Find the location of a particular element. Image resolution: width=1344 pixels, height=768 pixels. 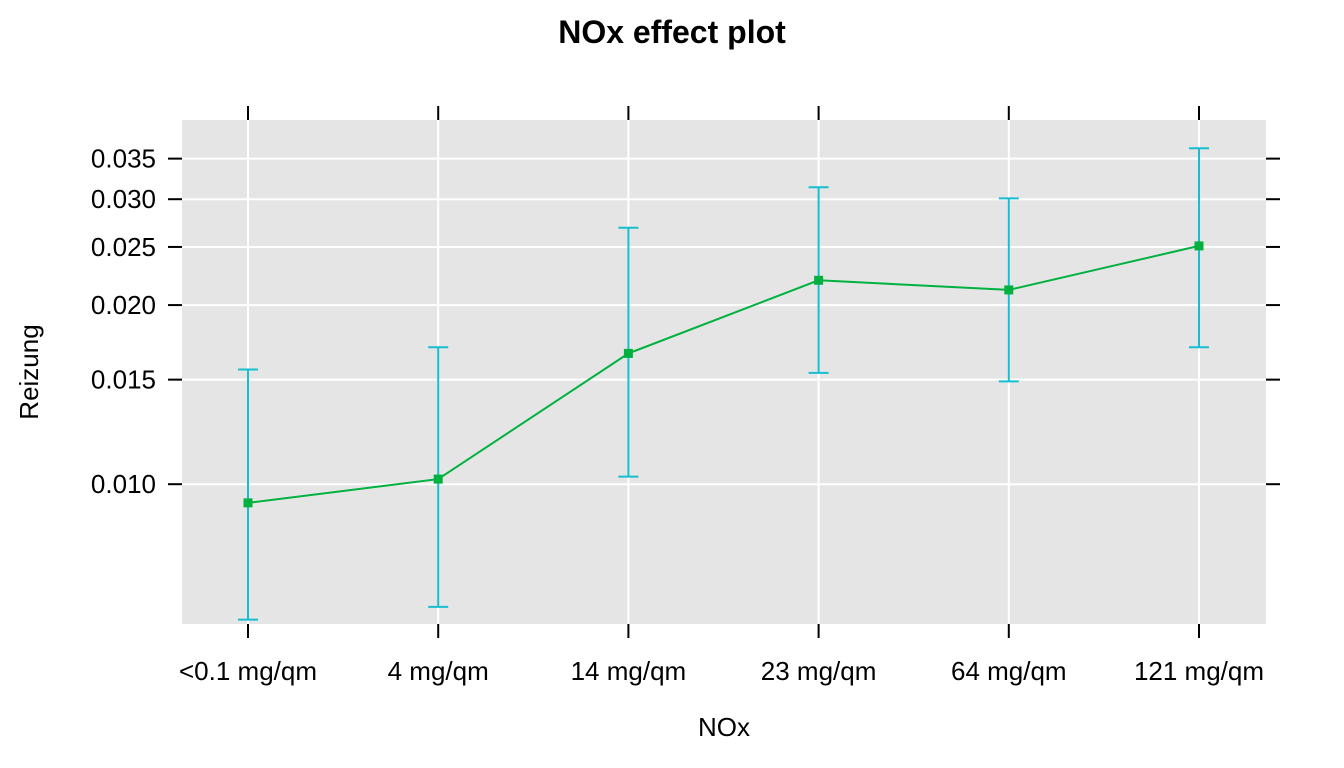

y-tick-label: 0.025 is located at coordinates (123, 247).